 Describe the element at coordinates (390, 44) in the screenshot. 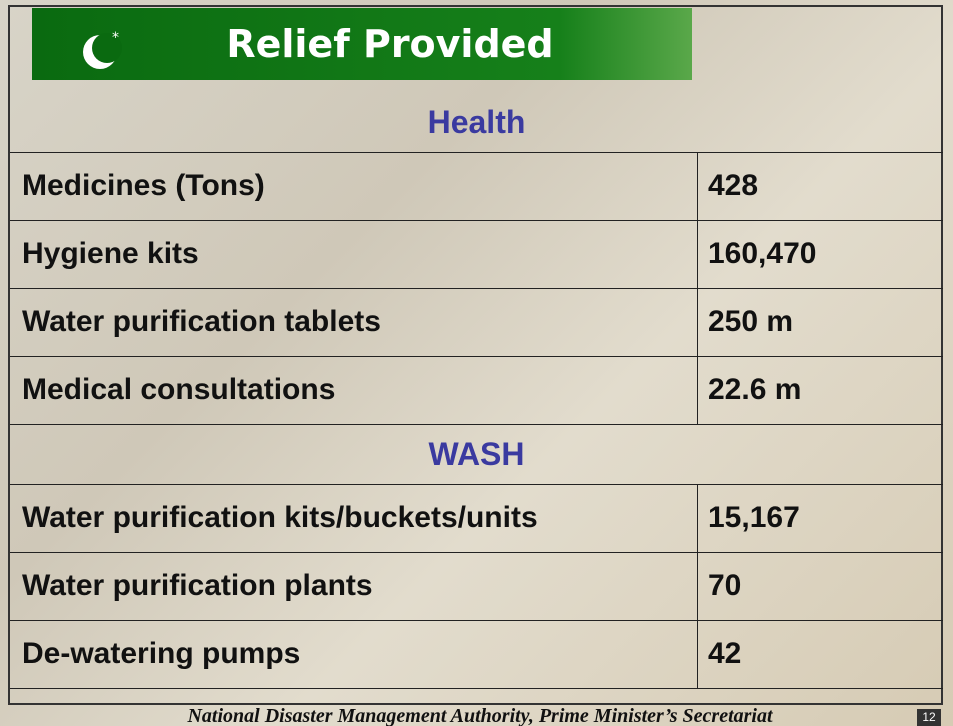

I see `title: Relief Provided` at that location.